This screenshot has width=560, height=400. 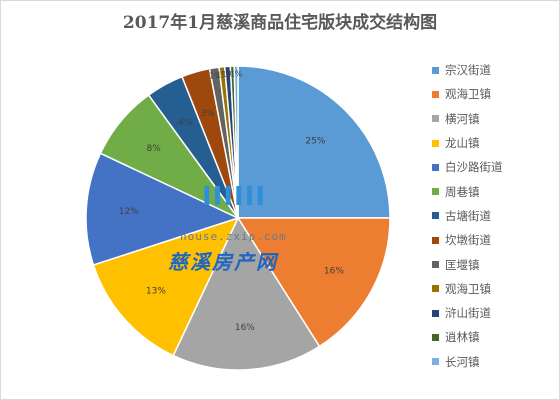 What do you see at coordinates (493, 313) in the screenshot?
I see `legend-item: 浒山街道` at bounding box center [493, 313].